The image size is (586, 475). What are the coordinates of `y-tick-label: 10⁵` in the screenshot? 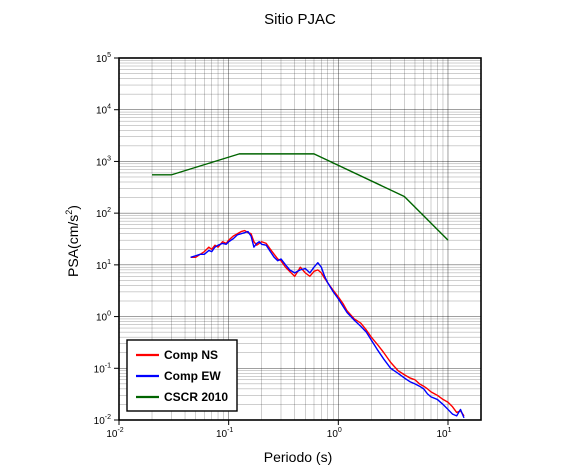 It's located at (103, 58).